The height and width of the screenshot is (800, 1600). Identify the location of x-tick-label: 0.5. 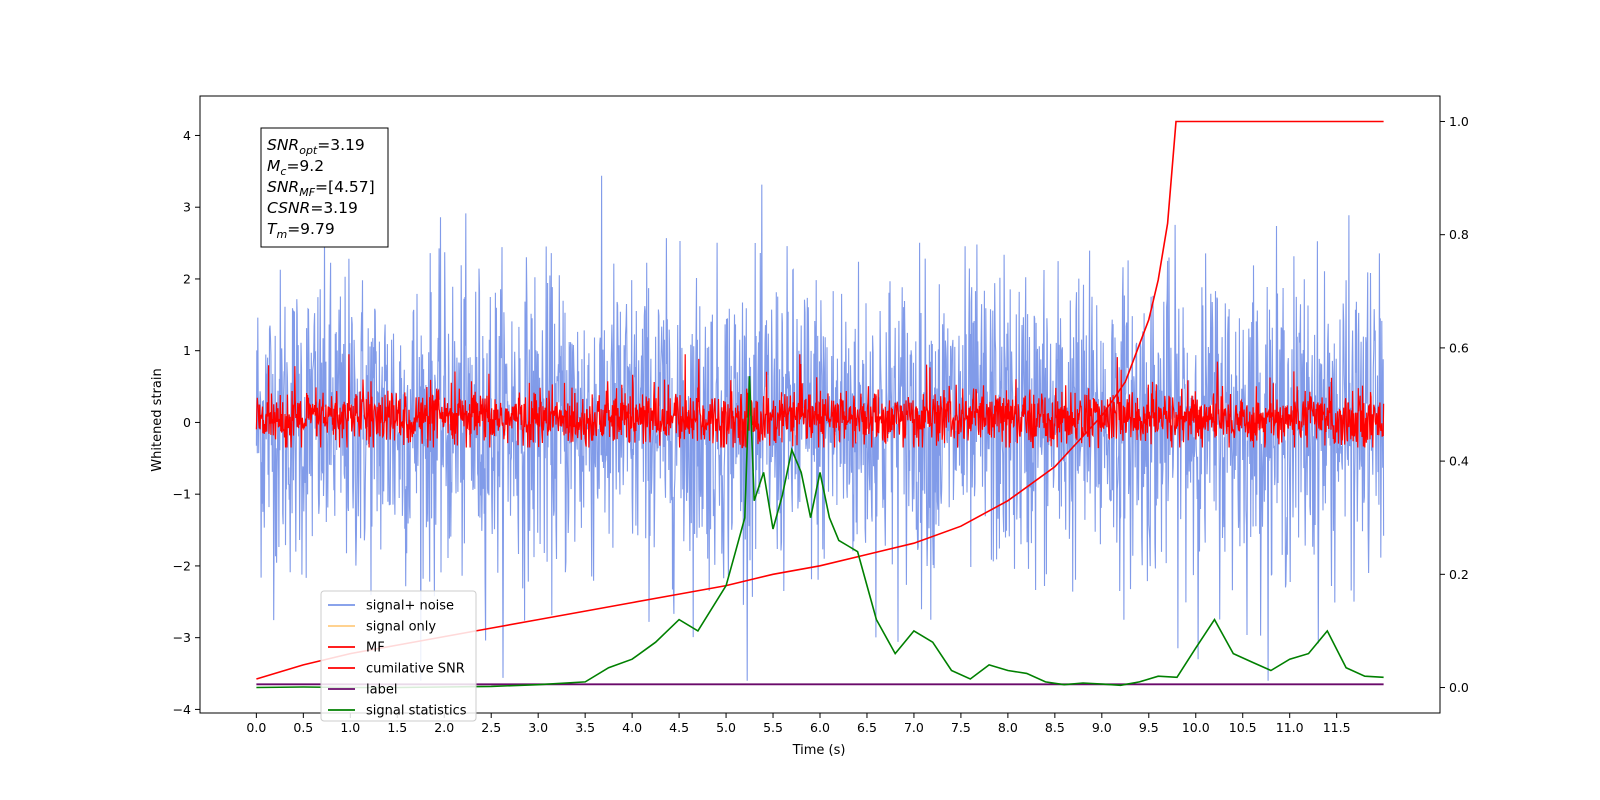
(303, 727).